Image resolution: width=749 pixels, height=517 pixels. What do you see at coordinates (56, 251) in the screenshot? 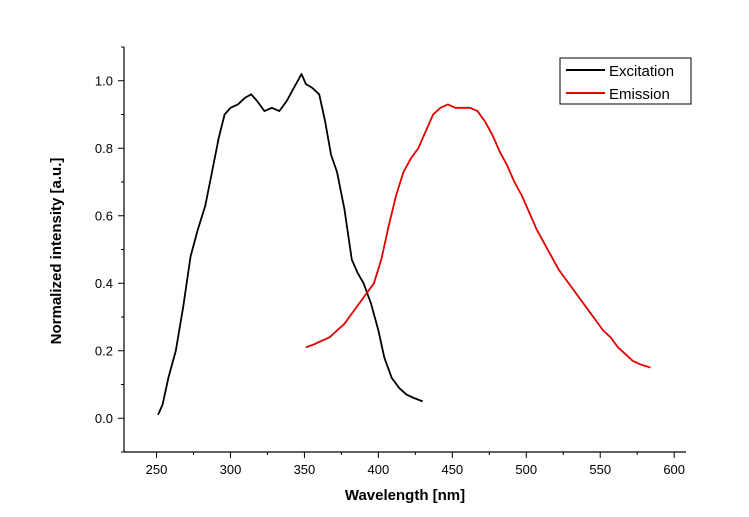
I see `y-axis-title: Normalized intensity [a.u.]` at bounding box center [56, 251].